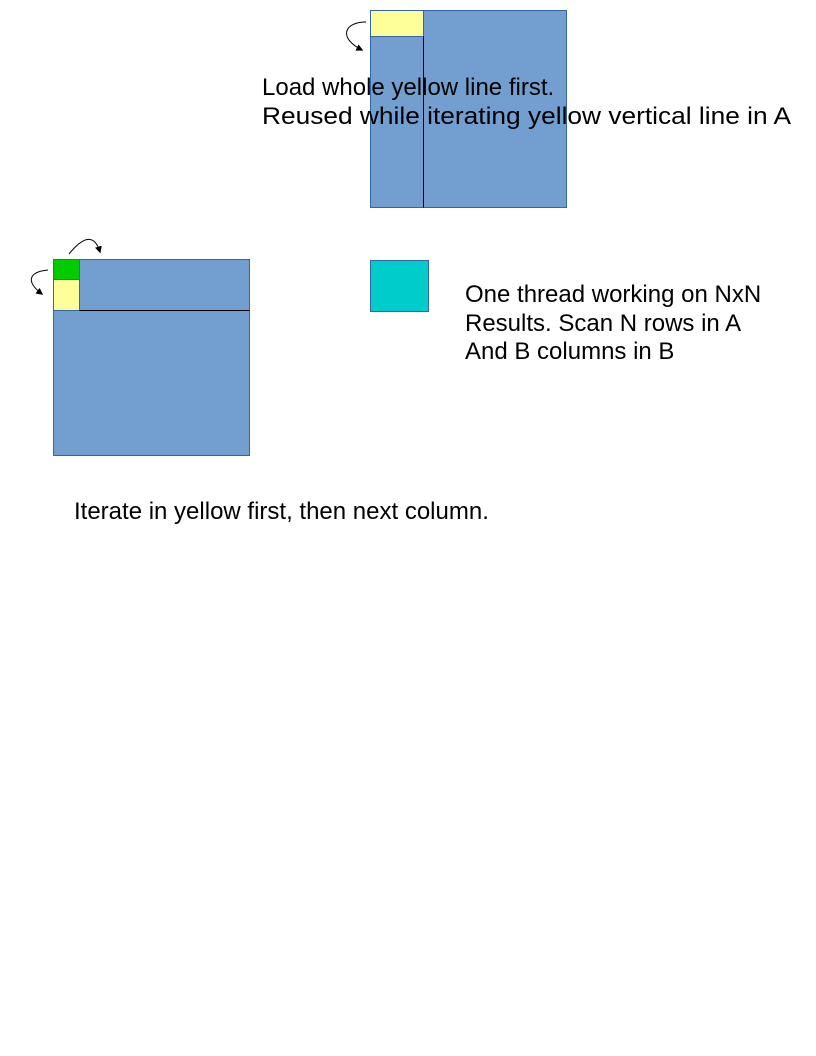 The width and height of the screenshot is (816, 1056). Describe the element at coordinates (569, 351) in the screenshot. I see `thread-note-line3: And B columns in B` at that location.